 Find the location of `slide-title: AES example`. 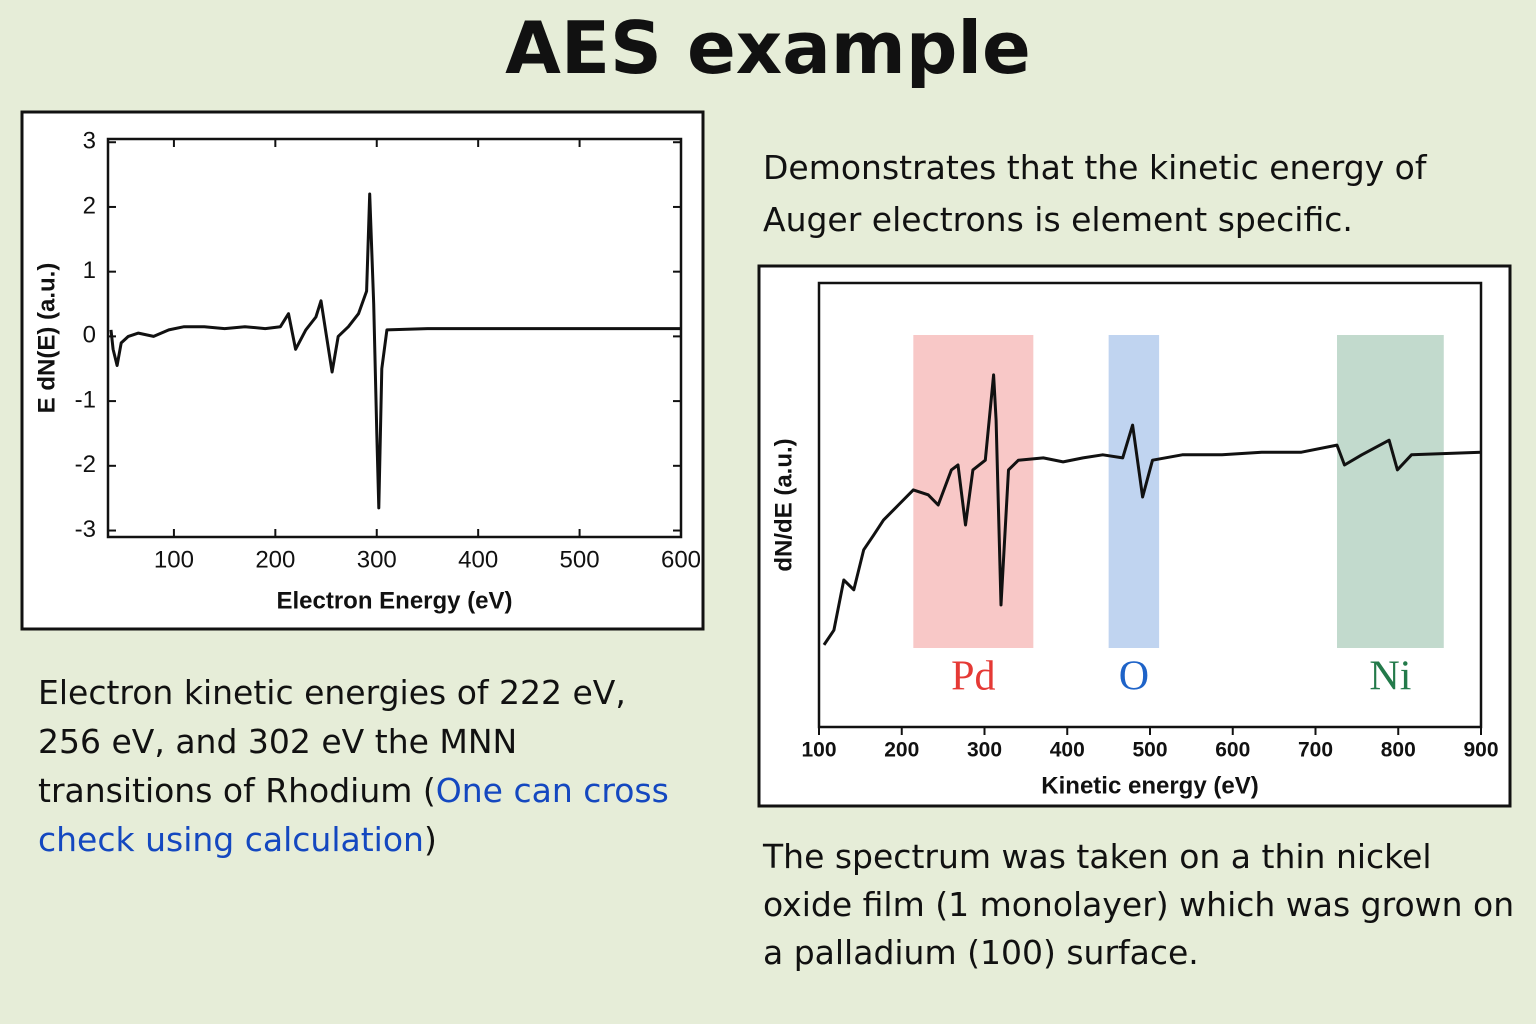

slide-title: AES example is located at coordinates (768, 48).